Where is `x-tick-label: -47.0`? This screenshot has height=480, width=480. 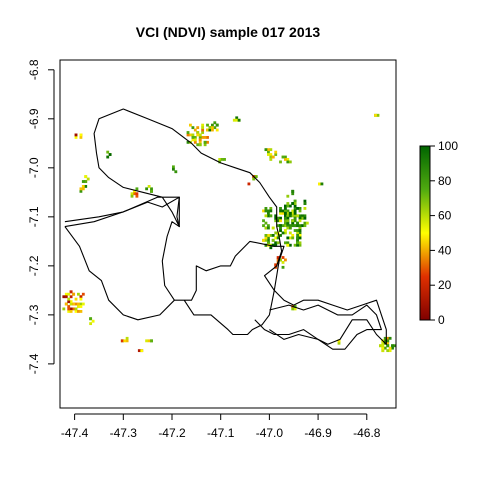
x-tick-label: -47.0 is located at coordinates (270, 433).